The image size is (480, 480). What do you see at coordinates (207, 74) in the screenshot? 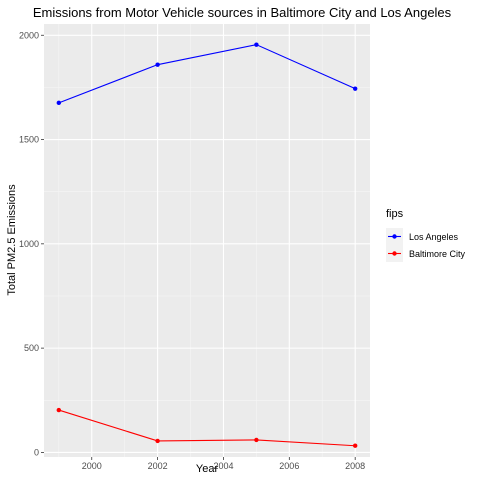
I see `series-line-los-angeles` at bounding box center [207, 74].